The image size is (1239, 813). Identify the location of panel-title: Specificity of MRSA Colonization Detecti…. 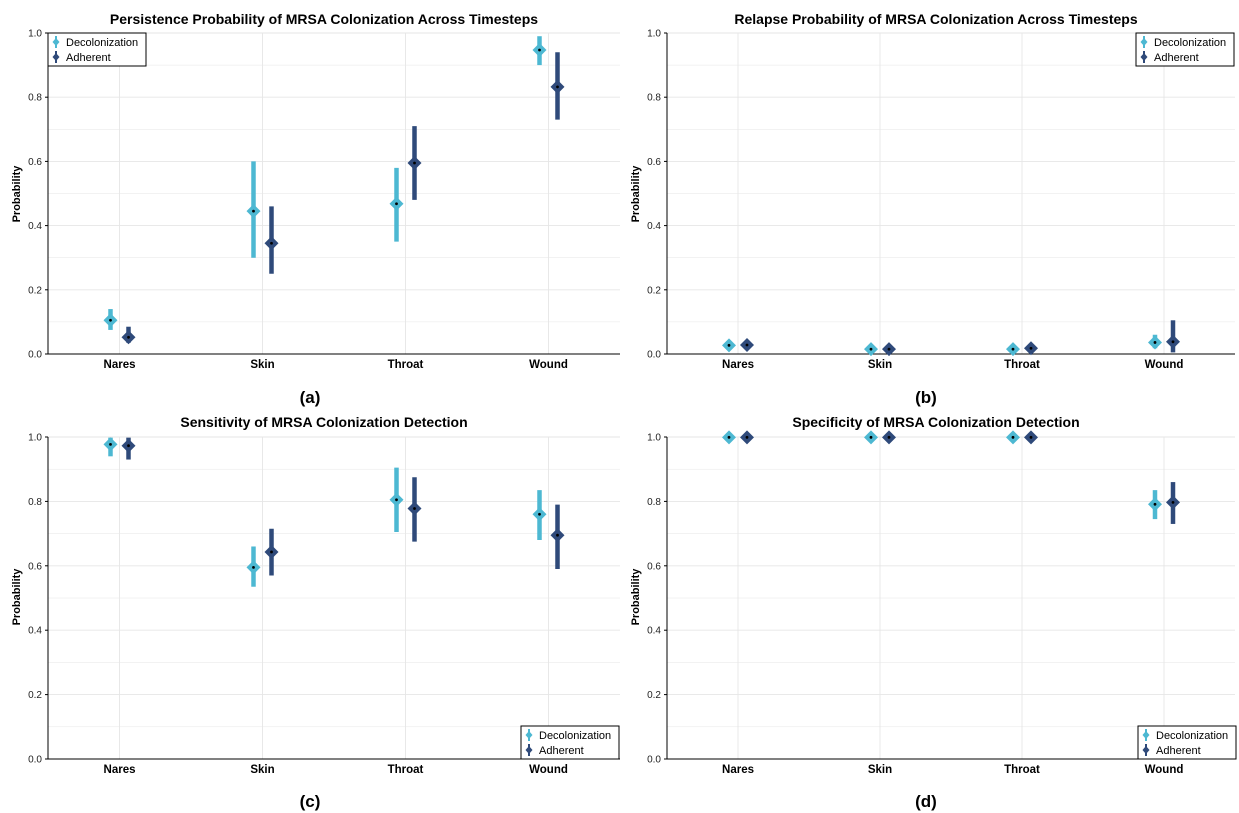
(935, 422).